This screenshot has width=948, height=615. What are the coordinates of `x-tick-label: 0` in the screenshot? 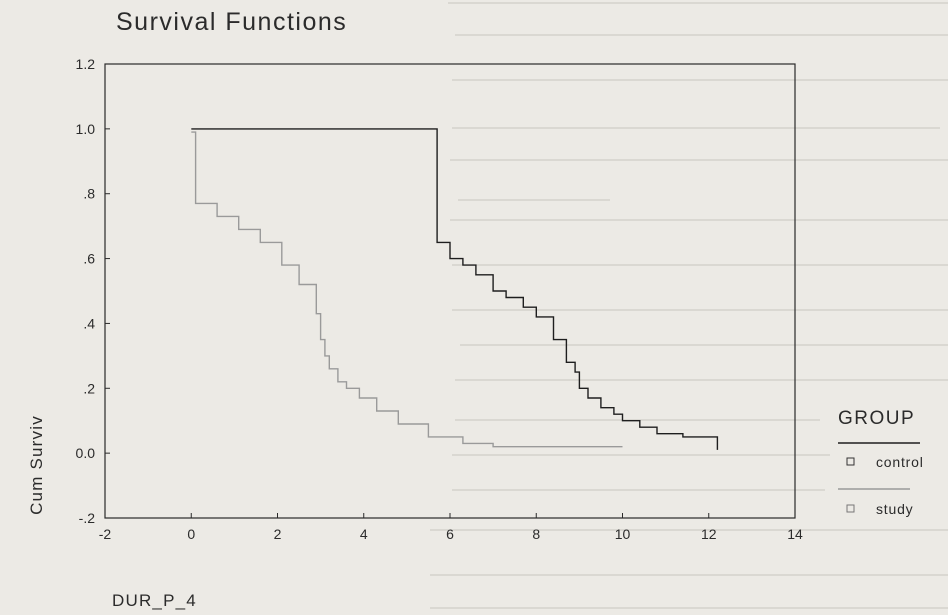 It's located at (191, 534).